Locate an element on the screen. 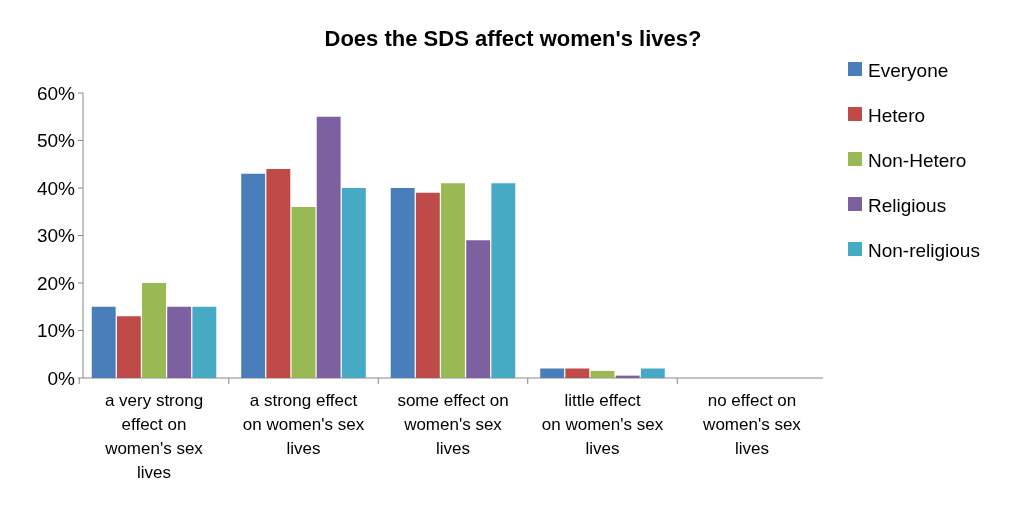  y-tick-label: 20% is located at coordinates (56, 283).